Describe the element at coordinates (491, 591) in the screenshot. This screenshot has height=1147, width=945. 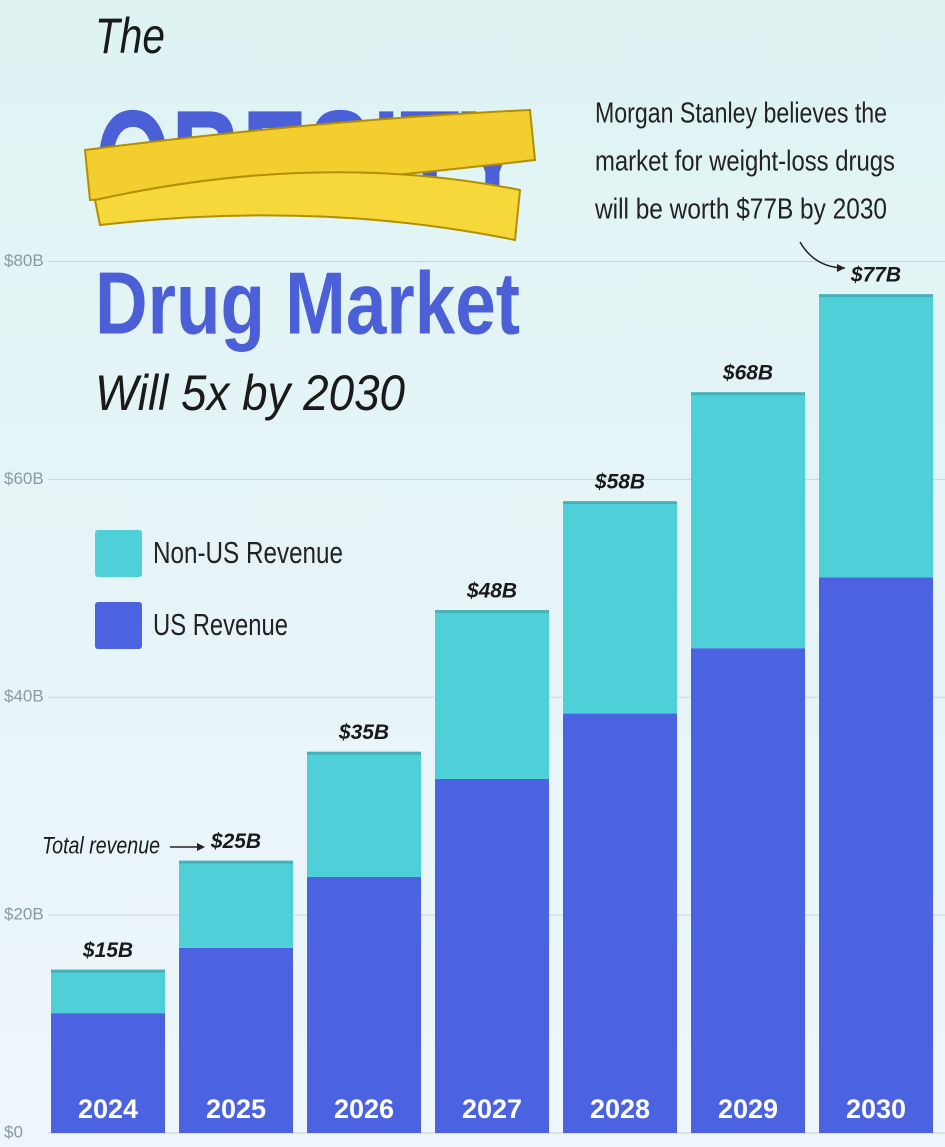
I see `total-label: $48B` at that location.